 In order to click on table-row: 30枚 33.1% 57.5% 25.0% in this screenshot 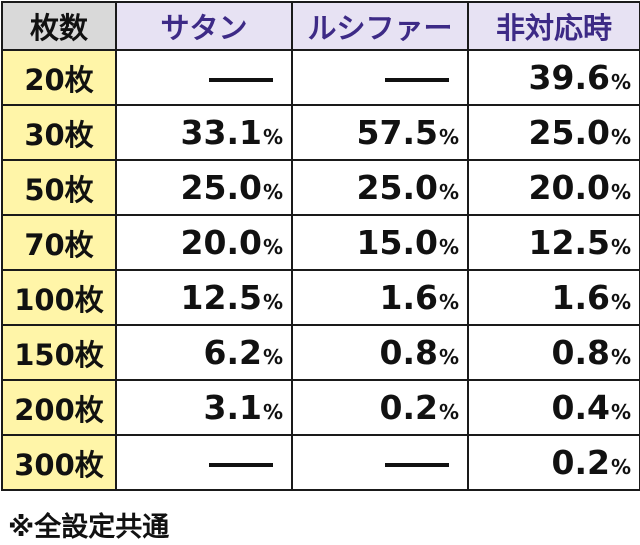, I will do `click(320, 132)`.